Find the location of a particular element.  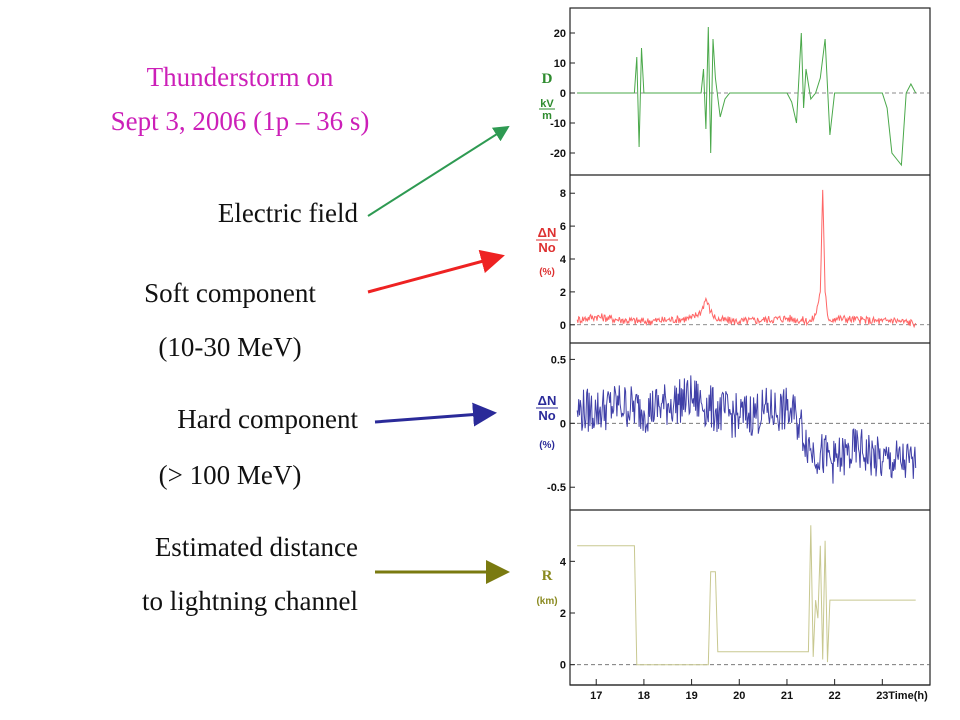

unit-denominator: m is located at coordinates (547, 116).